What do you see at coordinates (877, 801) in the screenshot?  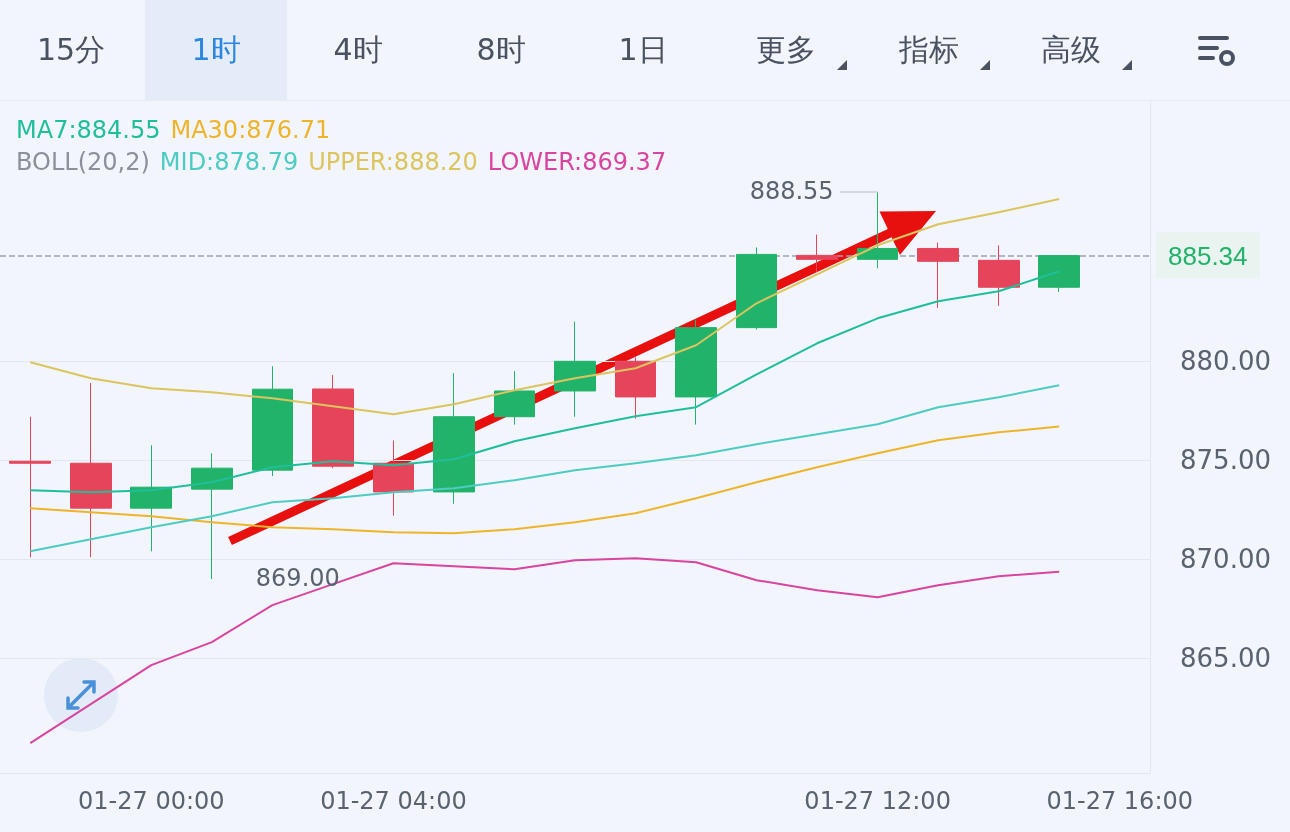 I see `x-tick-label: 01-27 12:00` at bounding box center [877, 801].